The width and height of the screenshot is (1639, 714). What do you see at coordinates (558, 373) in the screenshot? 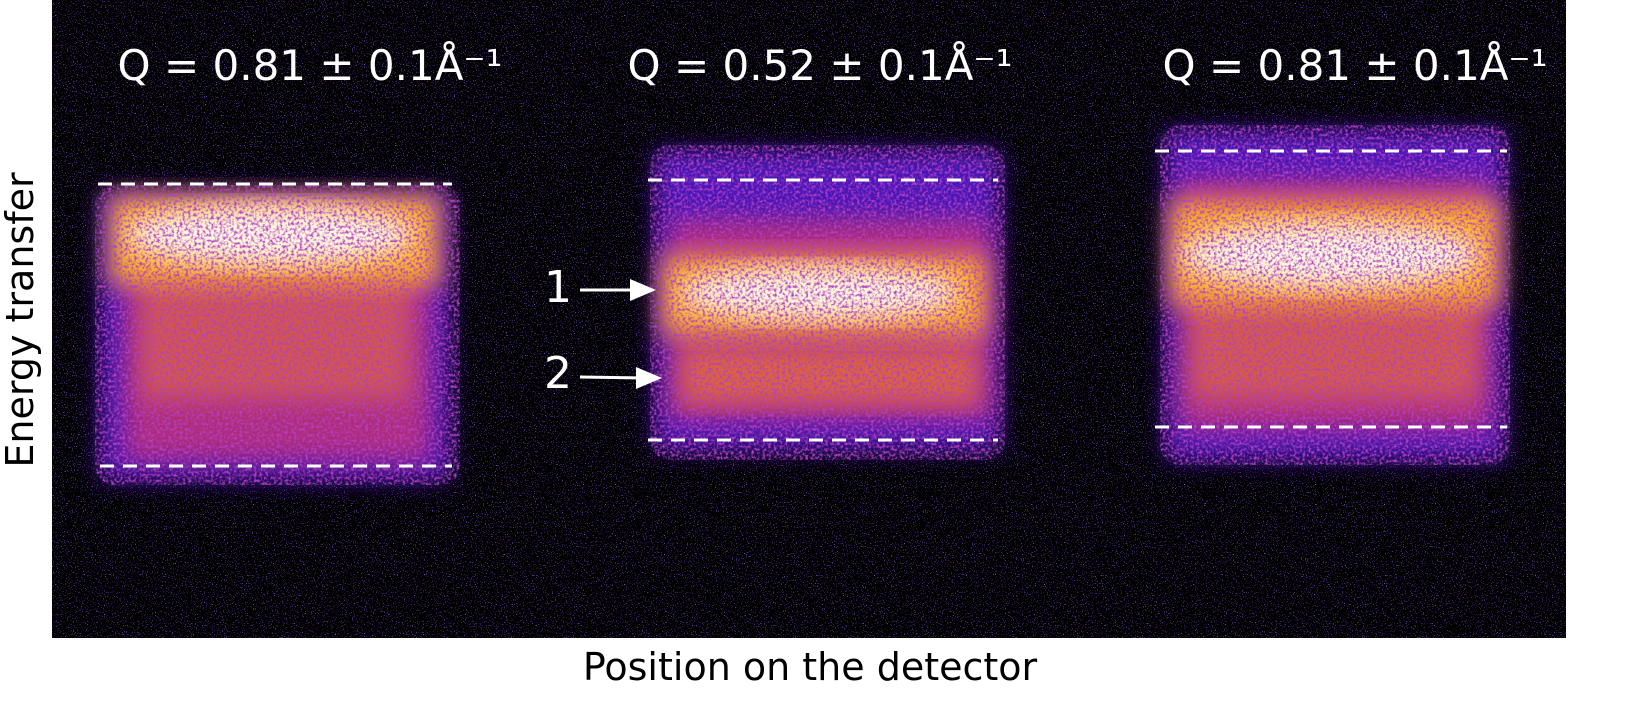
I see `marker-label: 2` at bounding box center [558, 373].